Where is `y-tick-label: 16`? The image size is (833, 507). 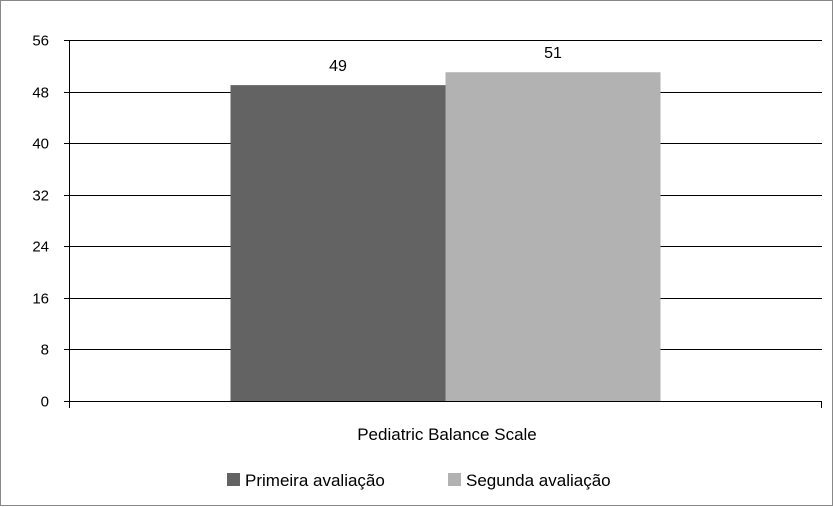 y-tick-label: 16 is located at coordinates (40, 299).